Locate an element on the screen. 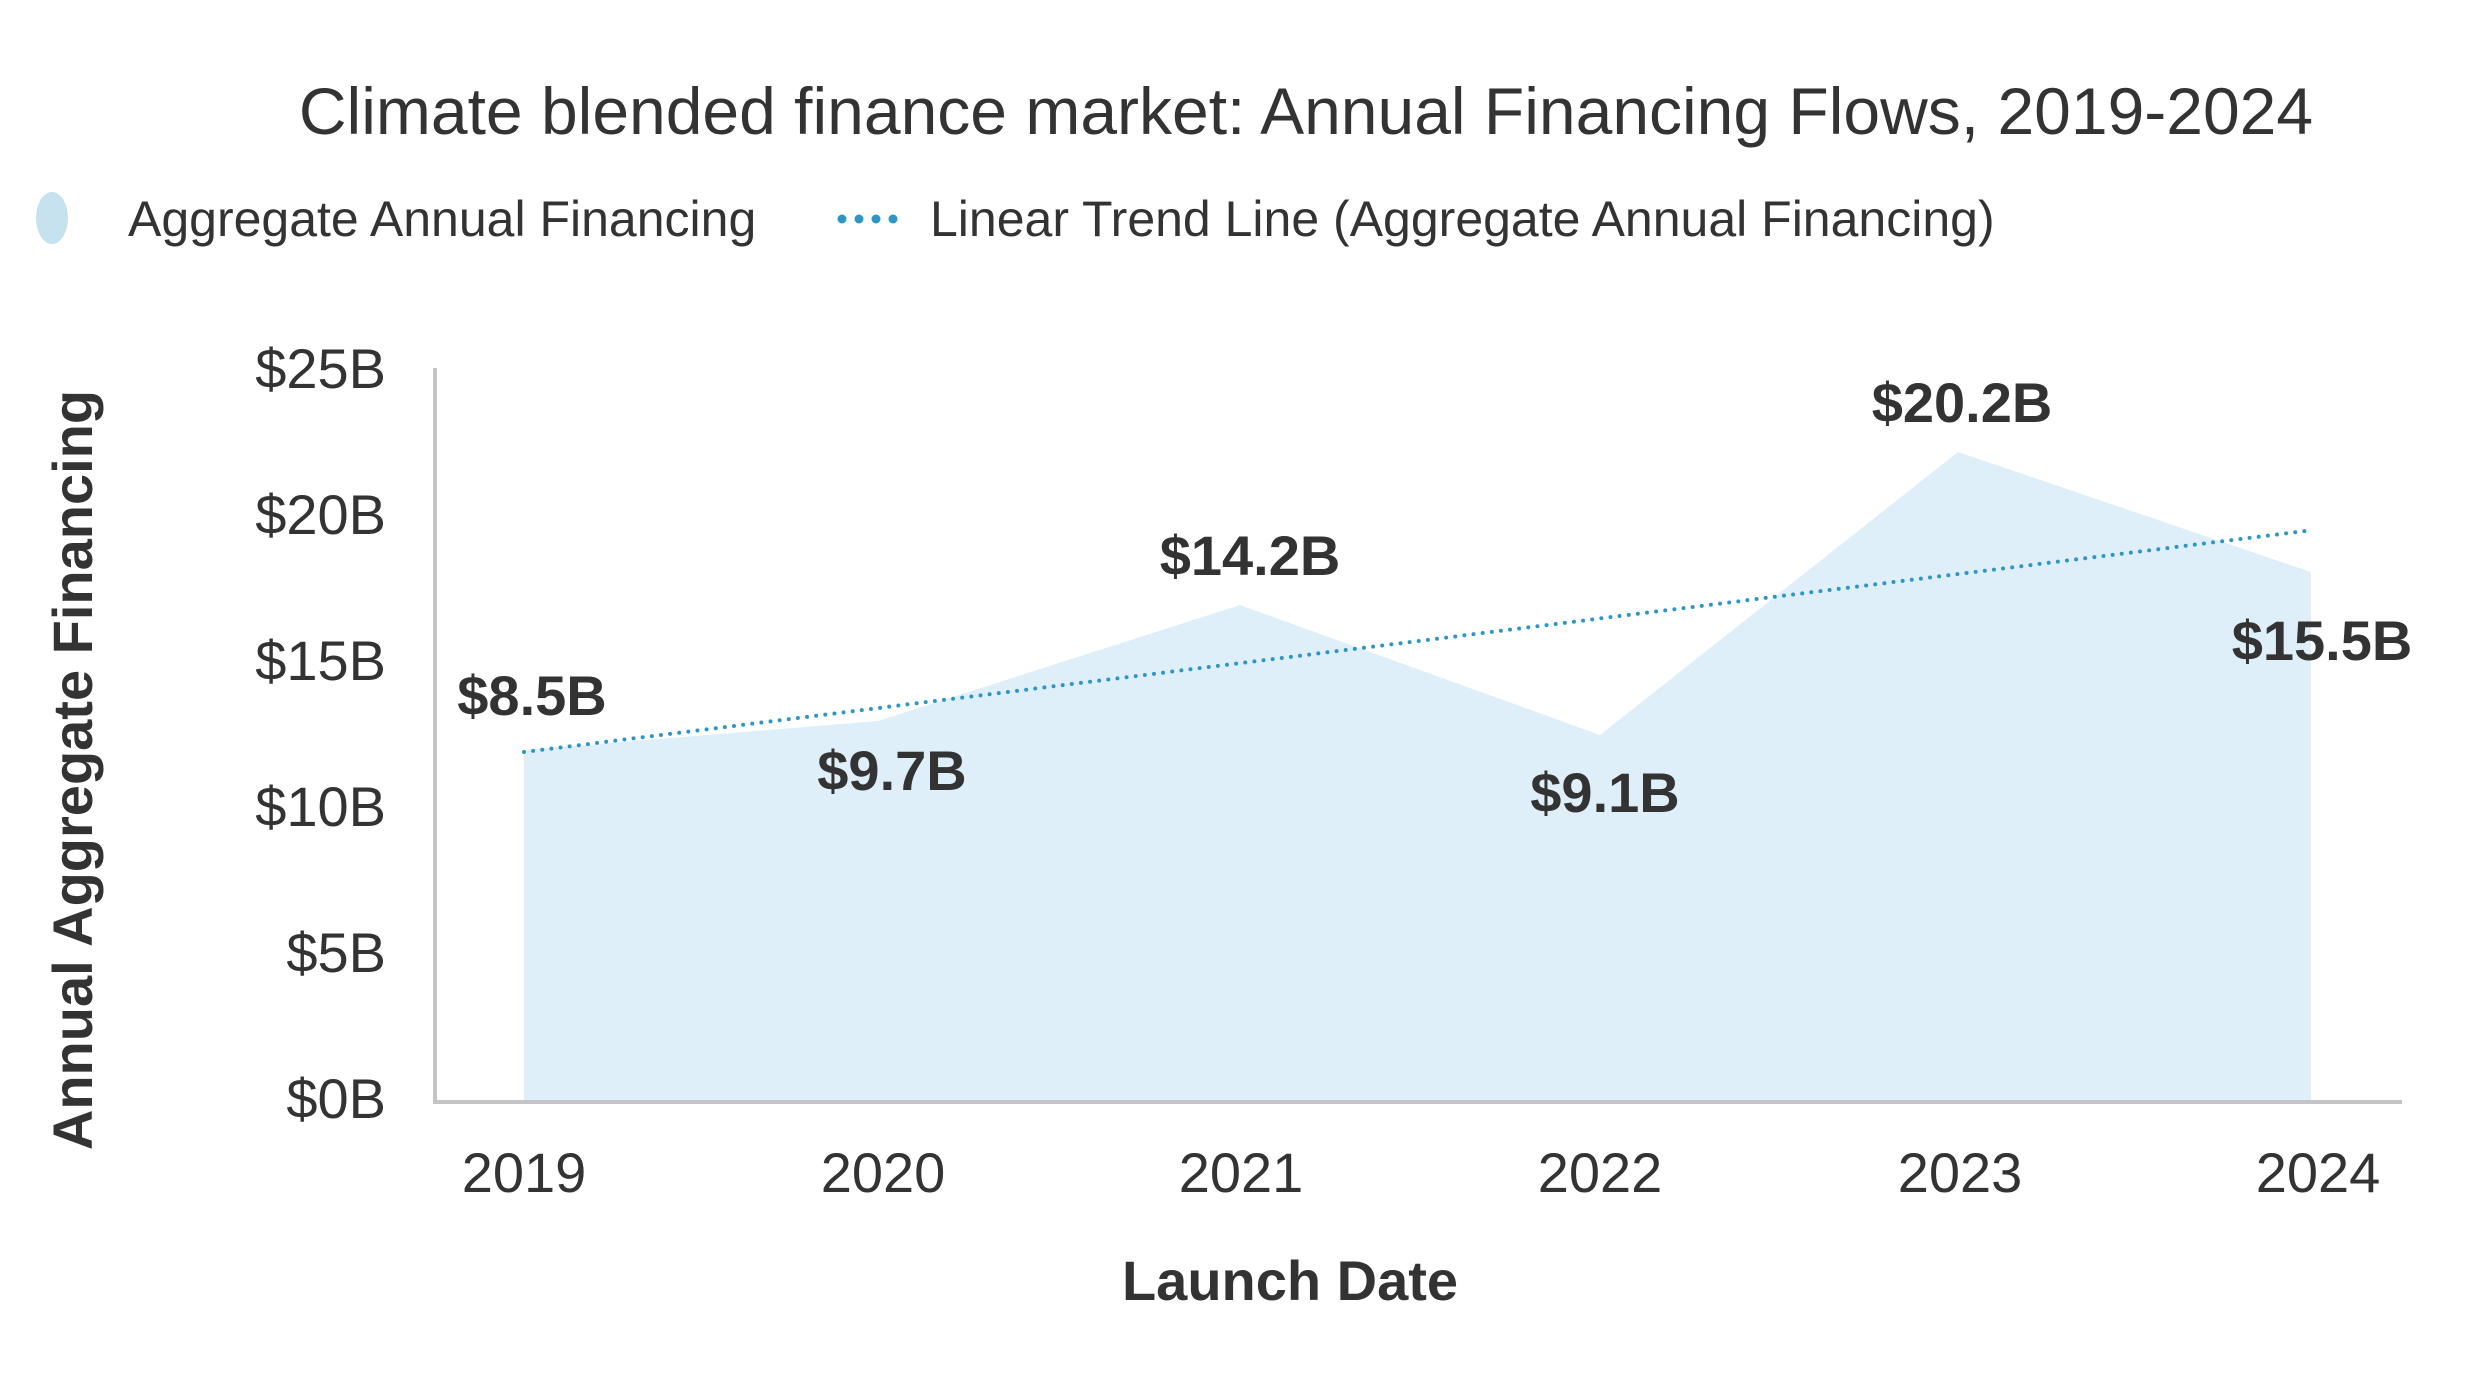 Image resolution: width=2480 pixels, height=1374 pixels. data-label-2024: $15.5B is located at coordinates (2322, 640).